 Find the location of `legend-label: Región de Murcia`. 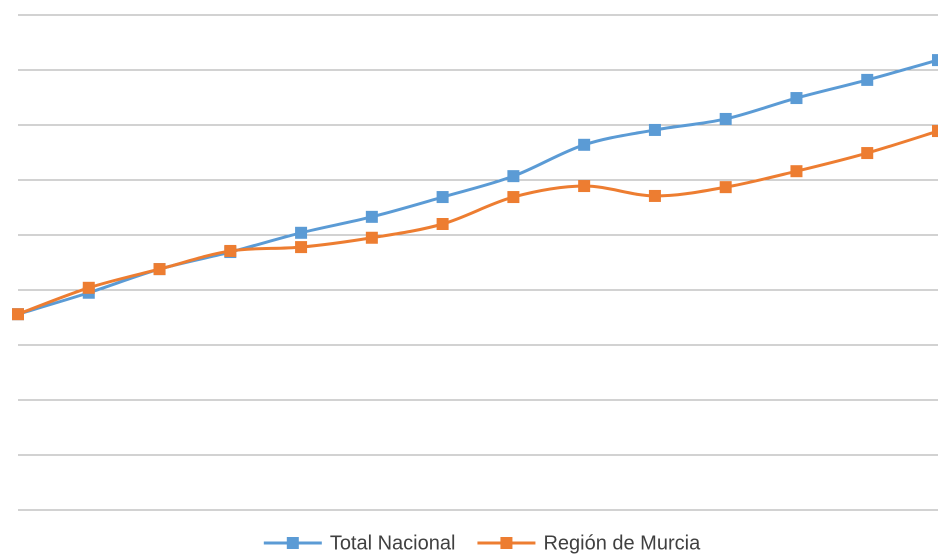

legend-label: Región de Murcia is located at coordinates (622, 543).